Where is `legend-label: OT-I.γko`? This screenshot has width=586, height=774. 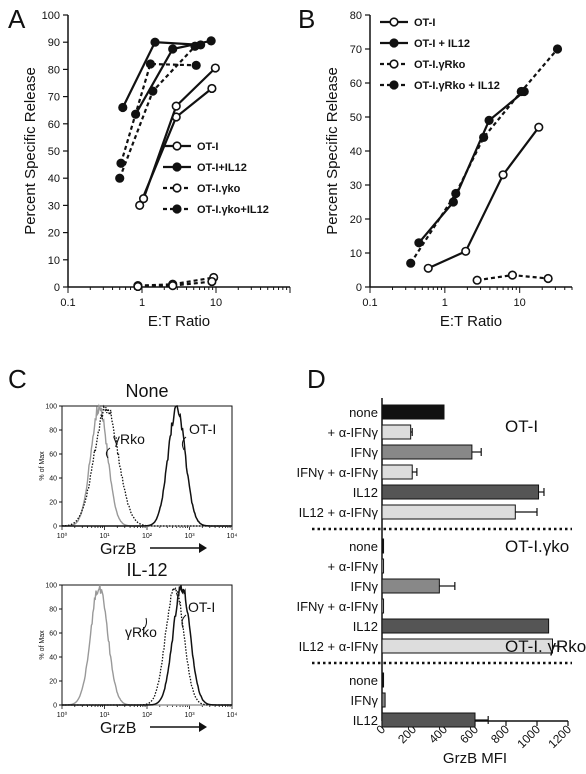 legend-label: OT-I.γko is located at coordinates (219, 189).